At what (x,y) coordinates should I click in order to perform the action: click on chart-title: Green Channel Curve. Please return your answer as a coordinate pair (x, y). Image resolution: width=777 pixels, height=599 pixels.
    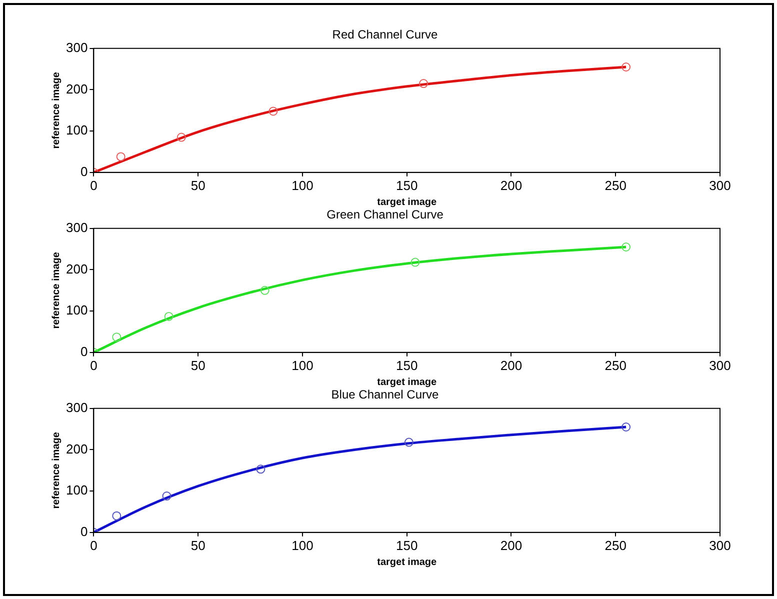
    Looking at the image, I should click on (385, 215).